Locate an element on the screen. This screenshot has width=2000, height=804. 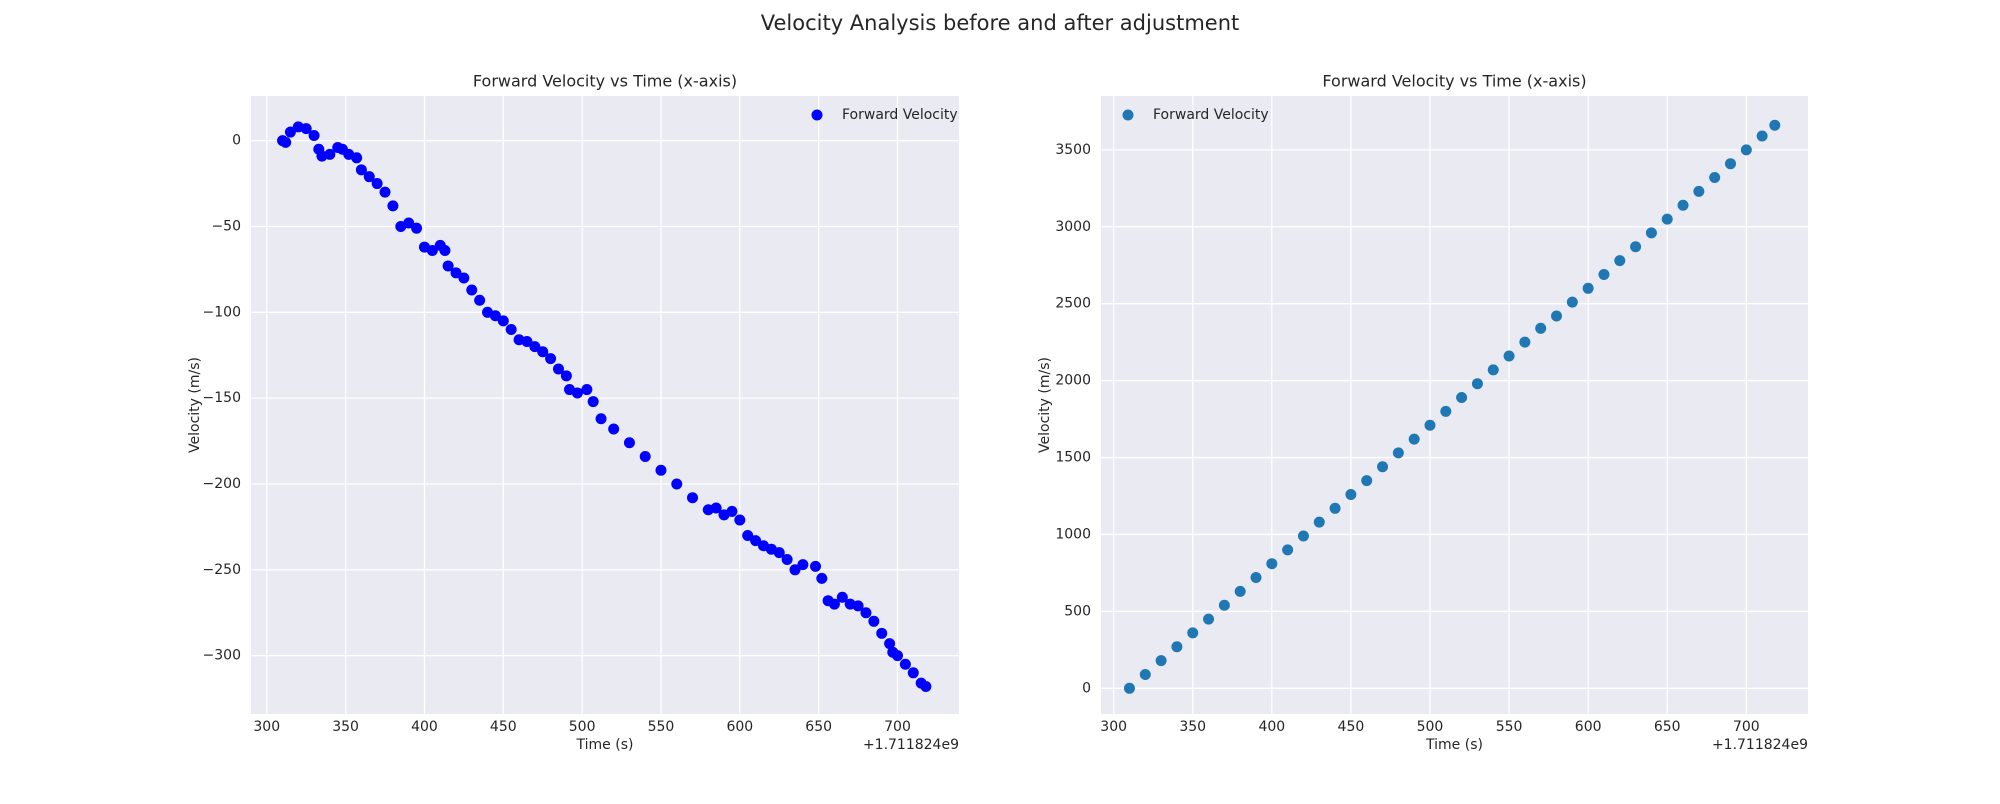
y-tick-label: 1000 is located at coordinates (1073, 534).